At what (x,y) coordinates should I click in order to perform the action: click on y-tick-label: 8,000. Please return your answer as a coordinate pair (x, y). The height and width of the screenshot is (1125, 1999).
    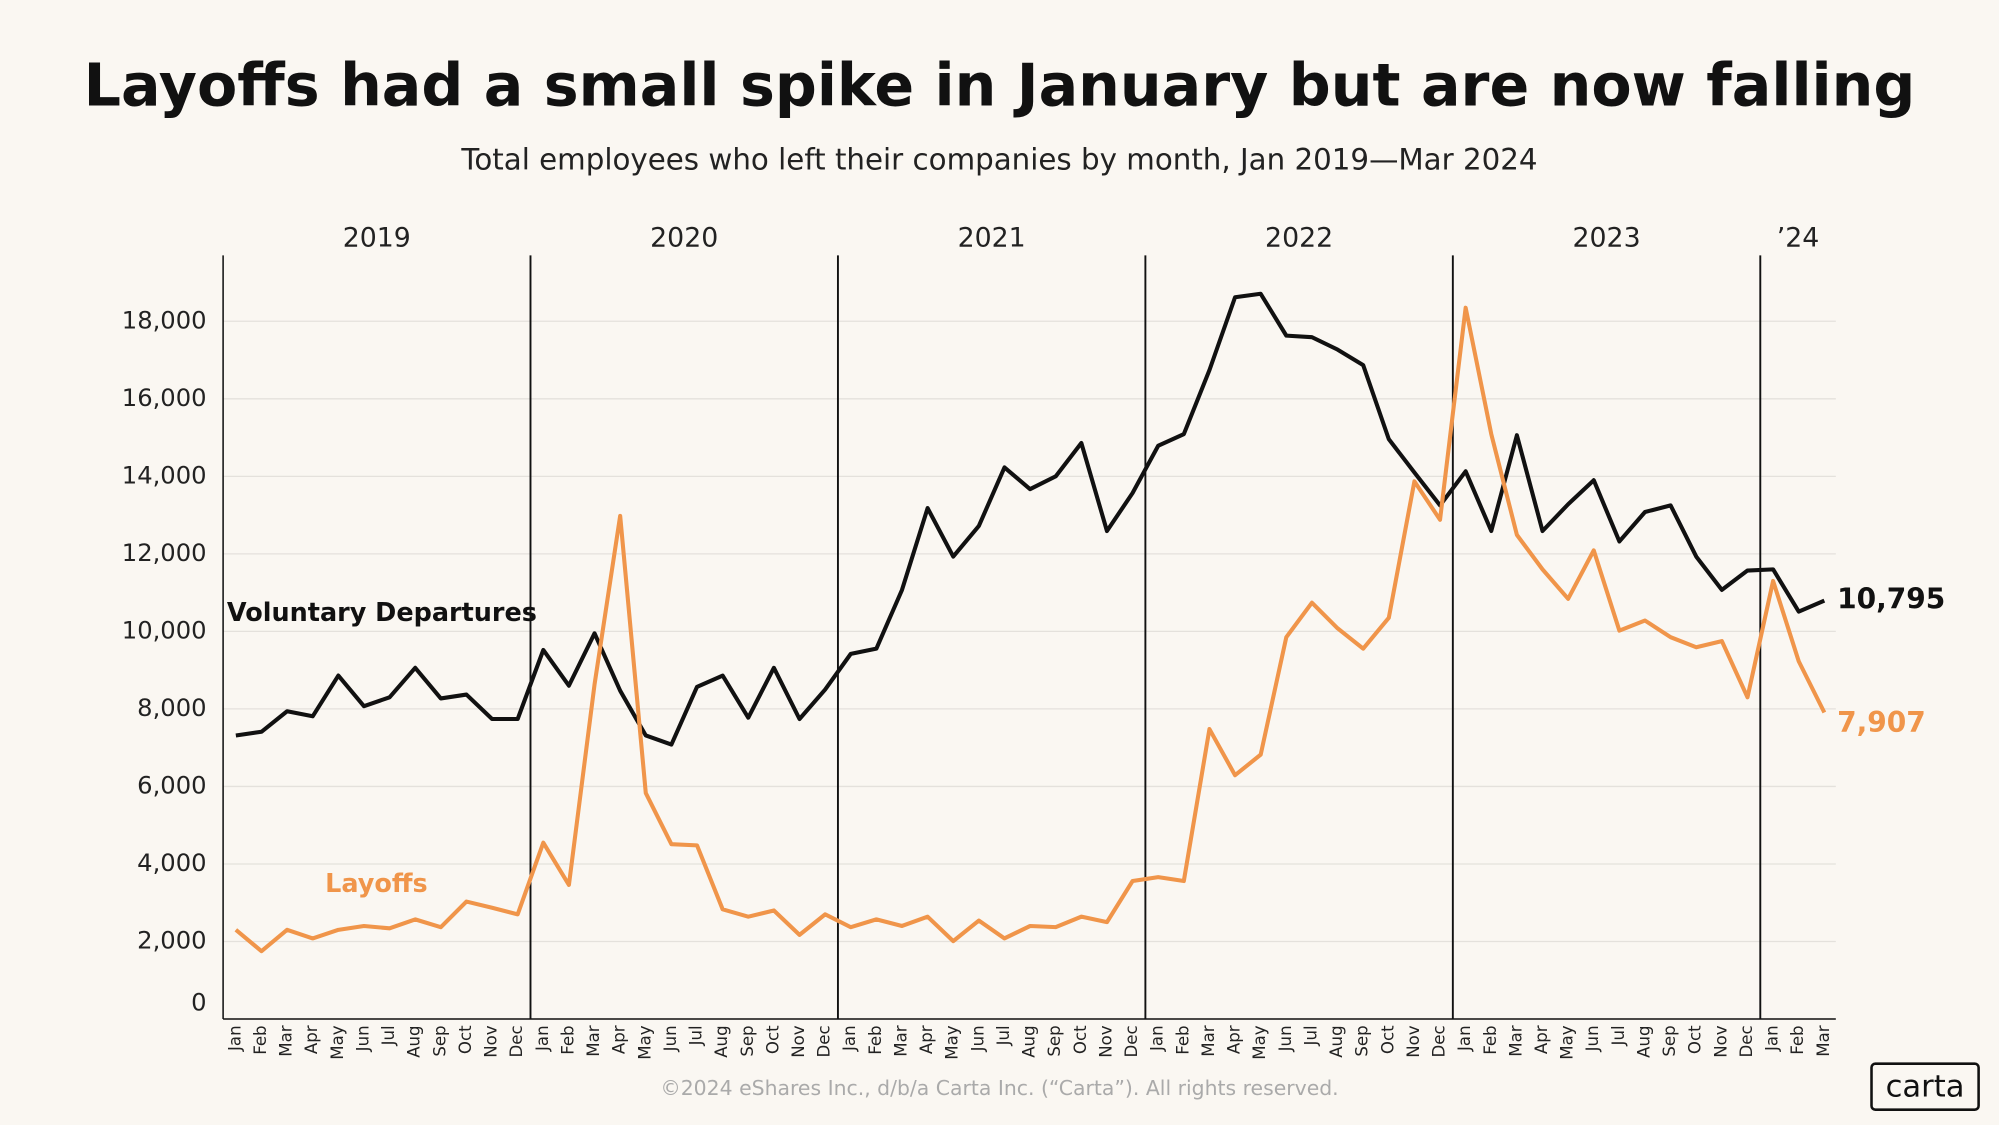
    Looking at the image, I should click on (171, 707).